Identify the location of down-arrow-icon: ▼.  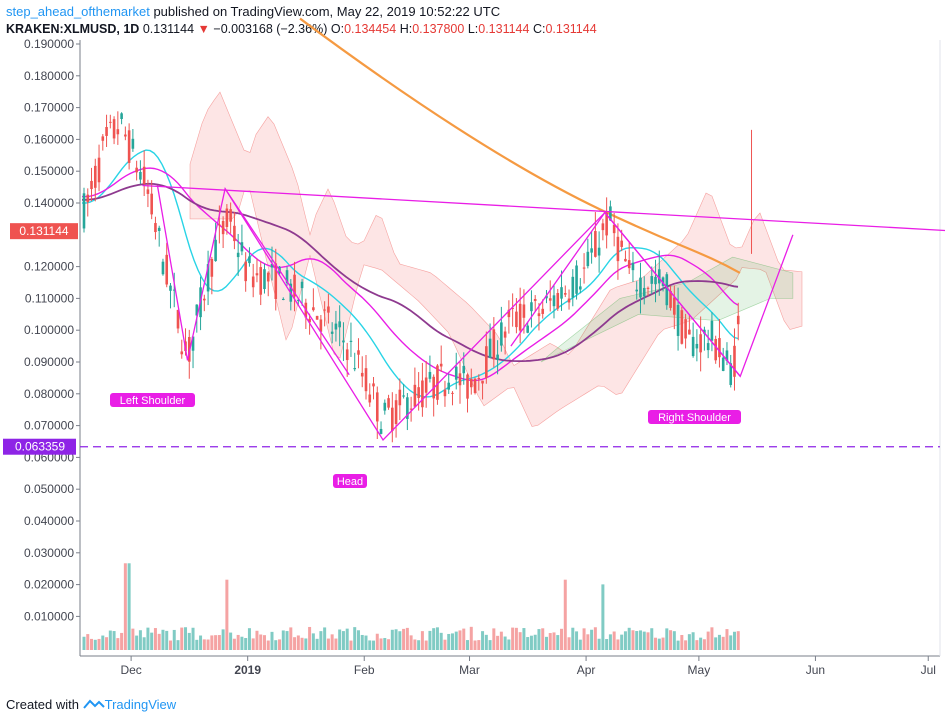
(203, 29).